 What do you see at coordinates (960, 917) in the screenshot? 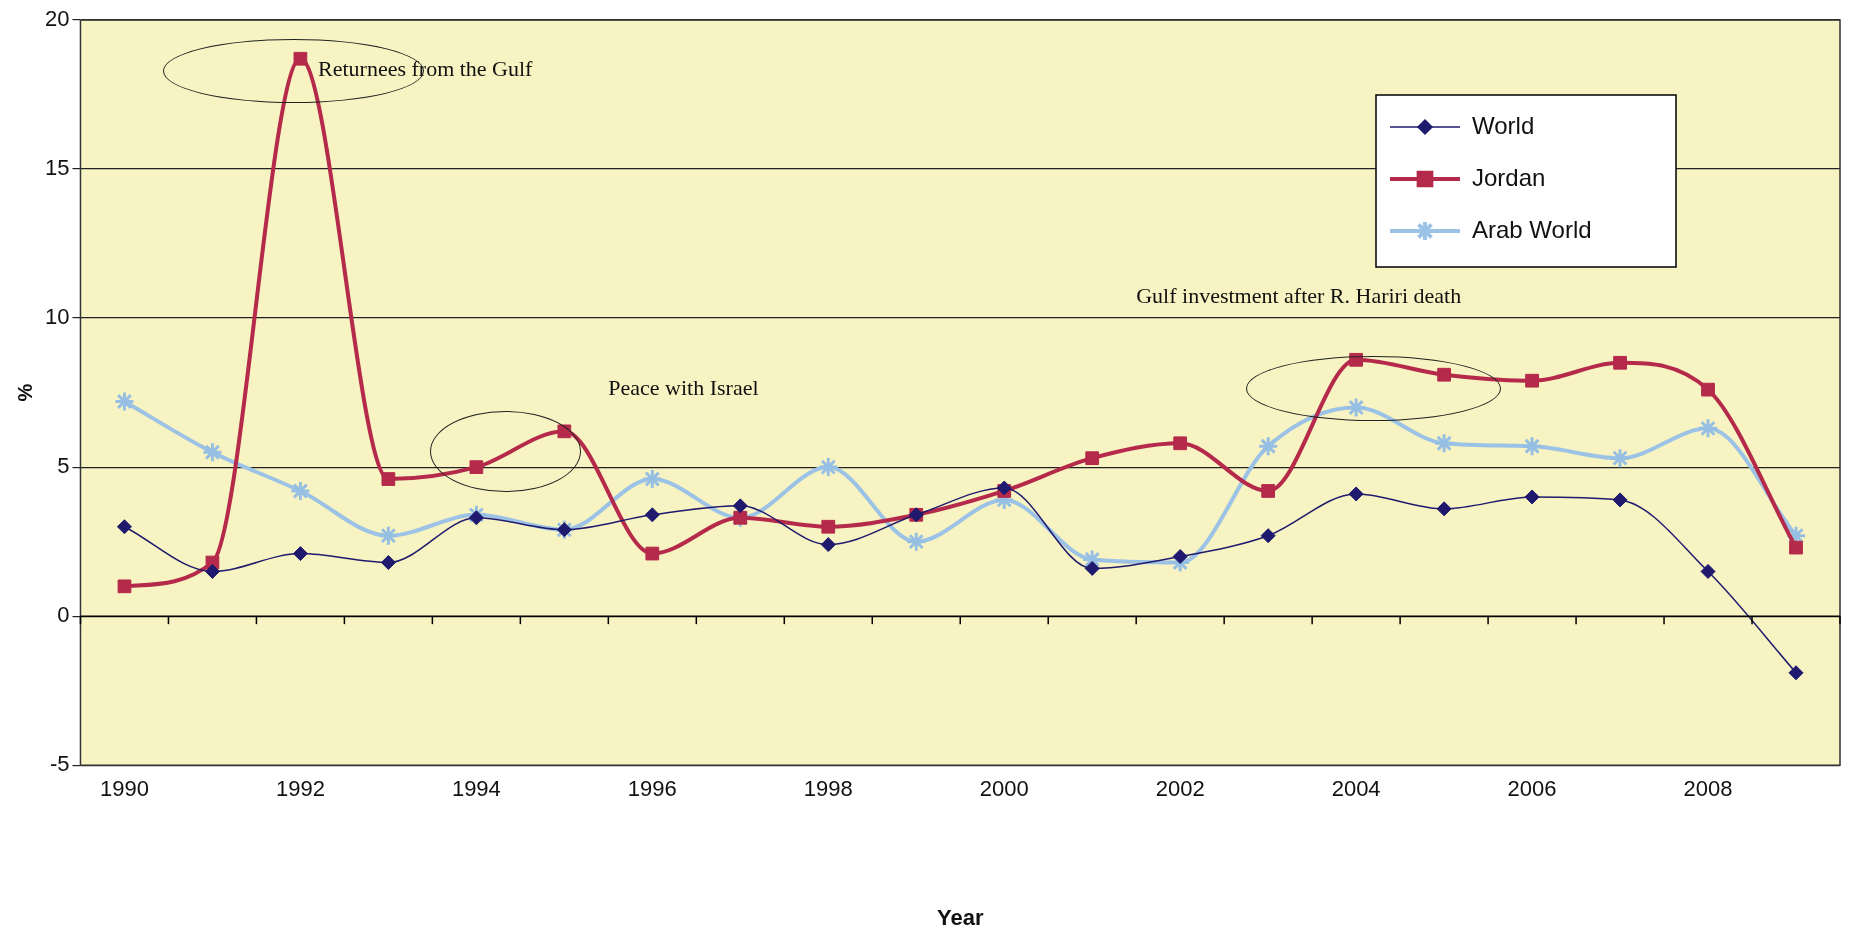
I see `x-axis-title: Year` at bounding box center [960, 917].